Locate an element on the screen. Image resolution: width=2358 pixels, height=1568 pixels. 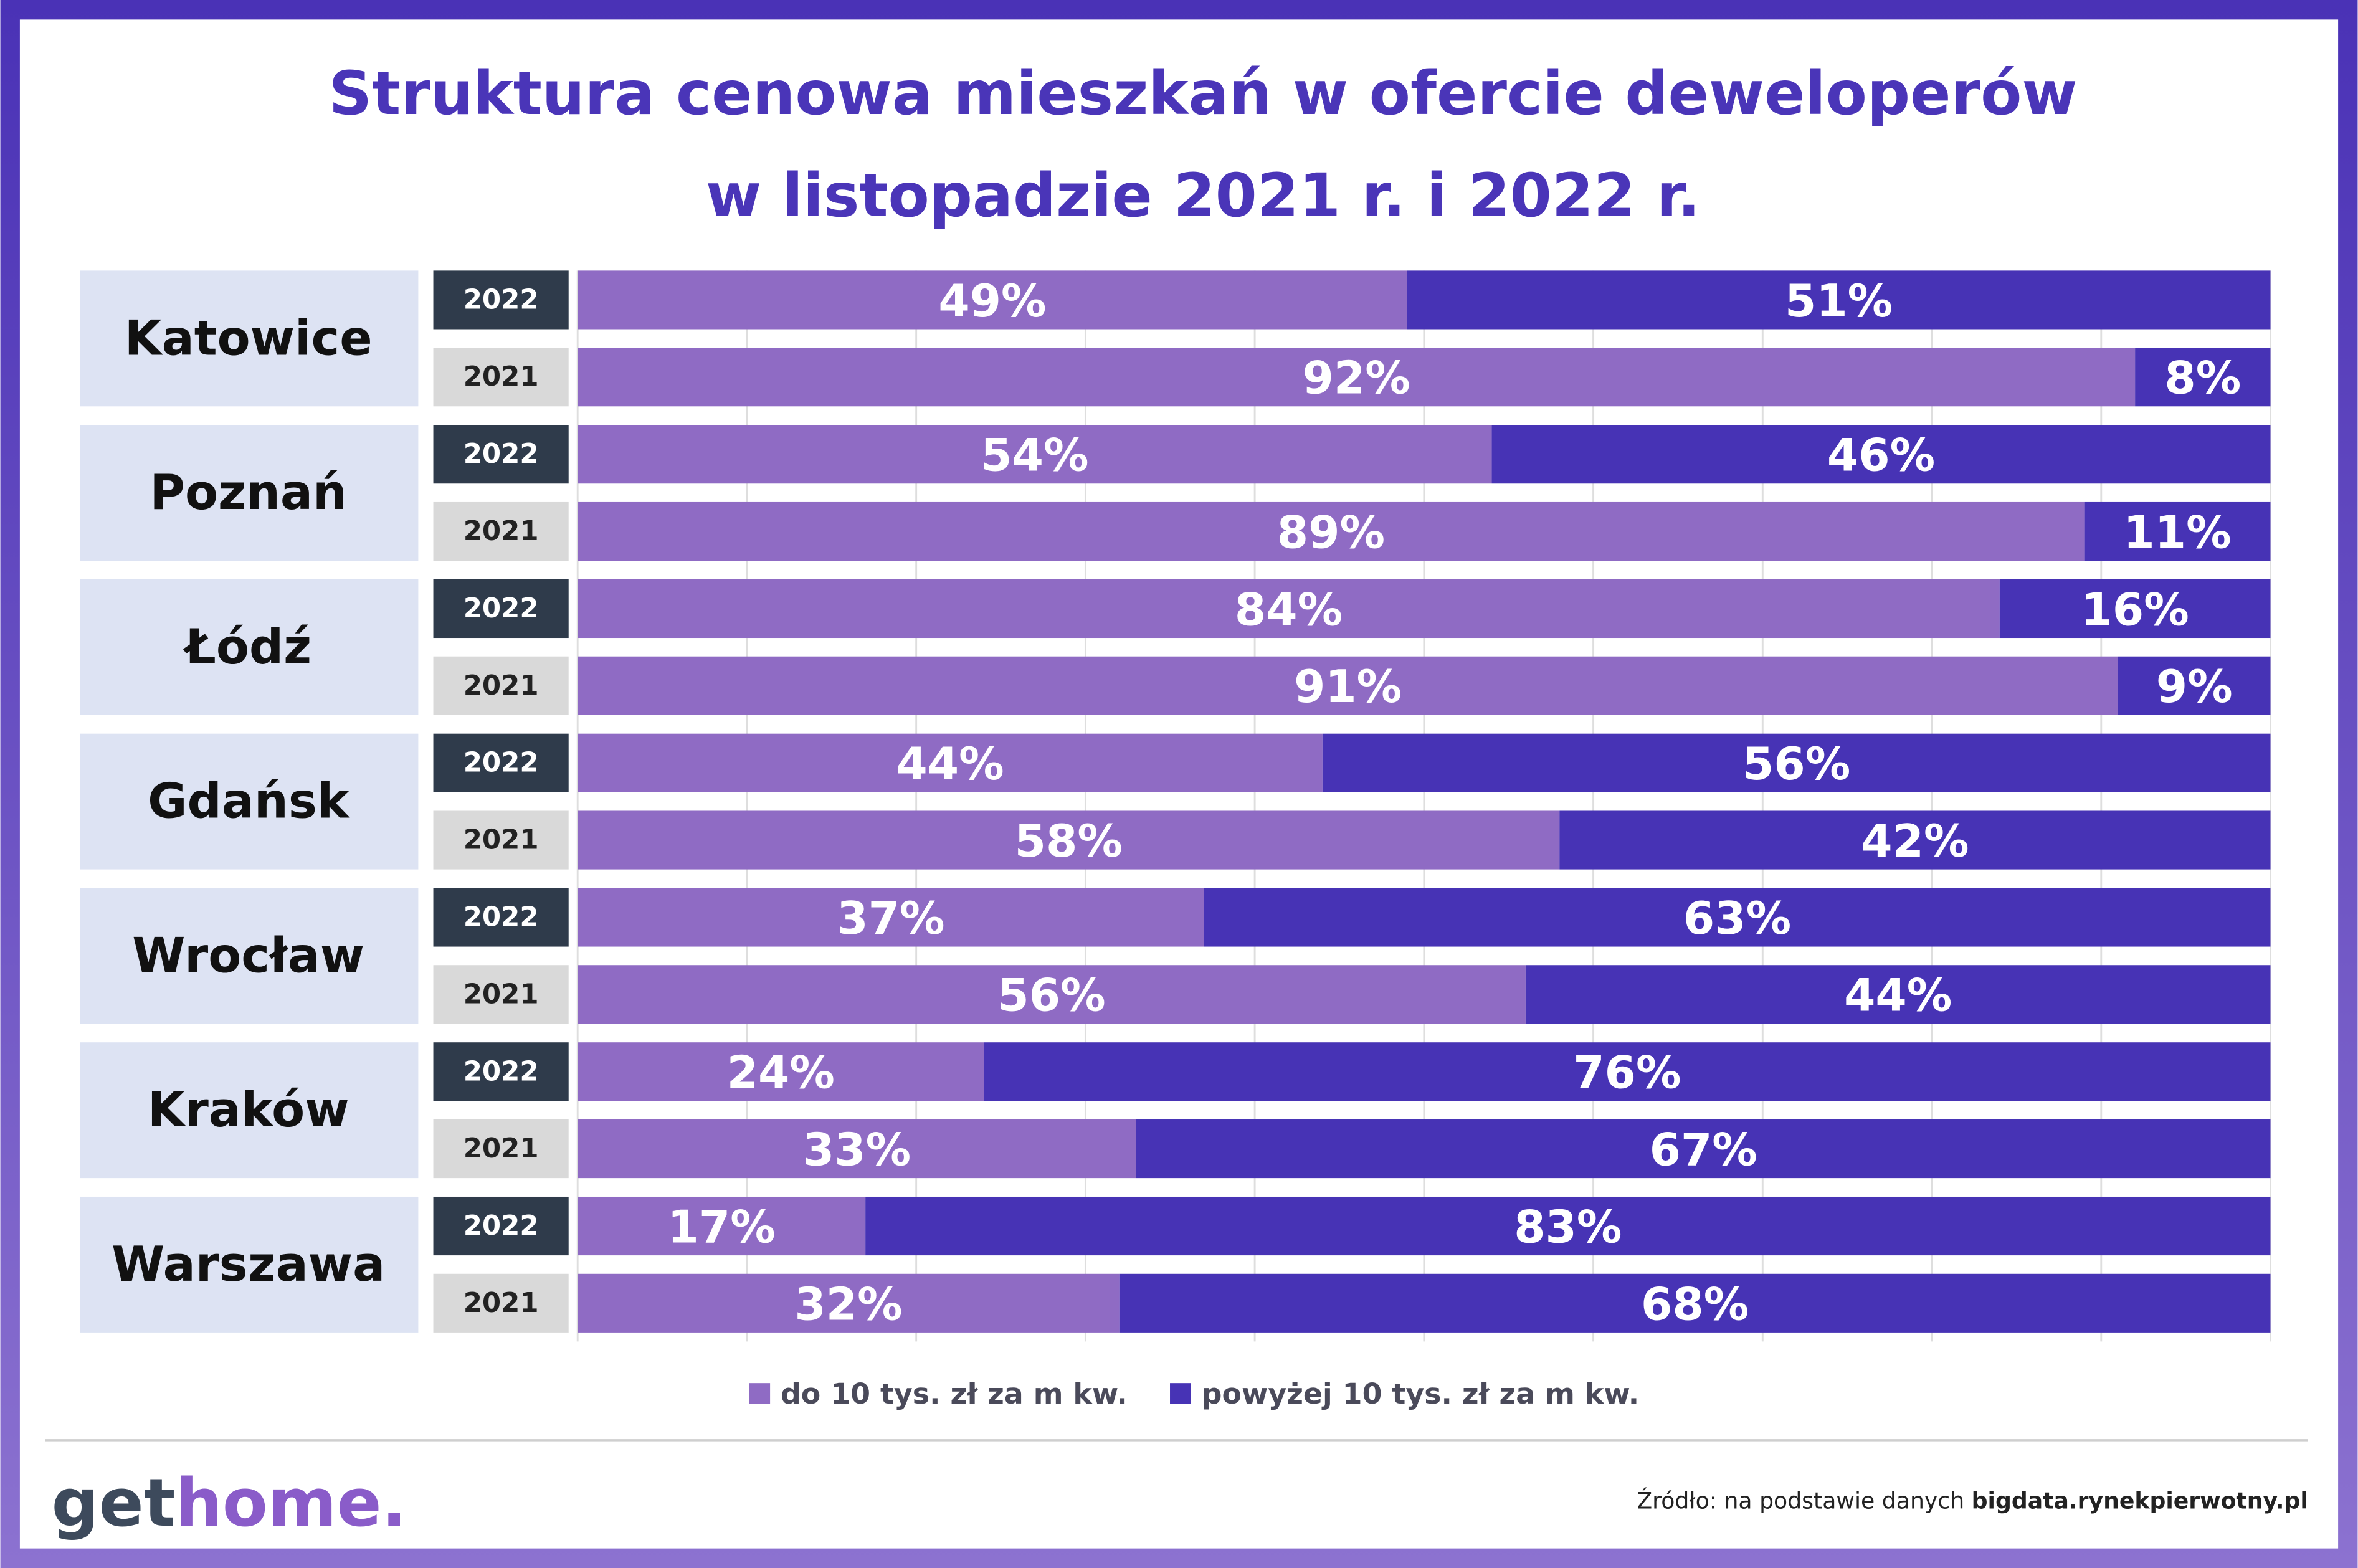
data-label: 76% is located at coordinates (1627, 1073).